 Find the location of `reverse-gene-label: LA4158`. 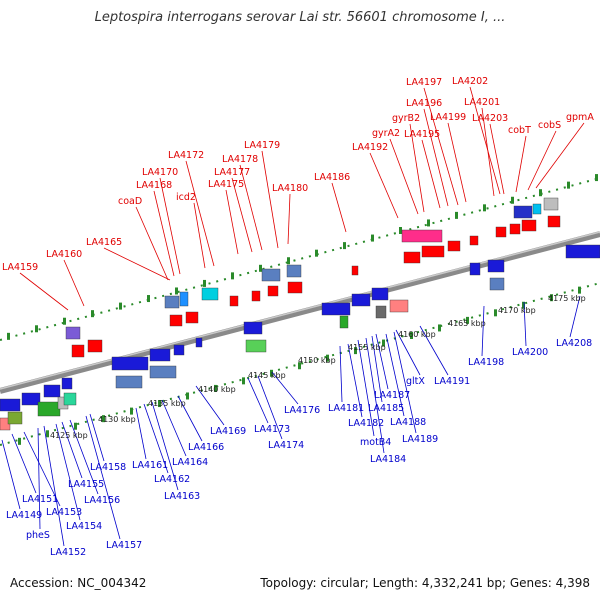

reverse-gene-label: LA4158 is located at coordinates (108, 467).